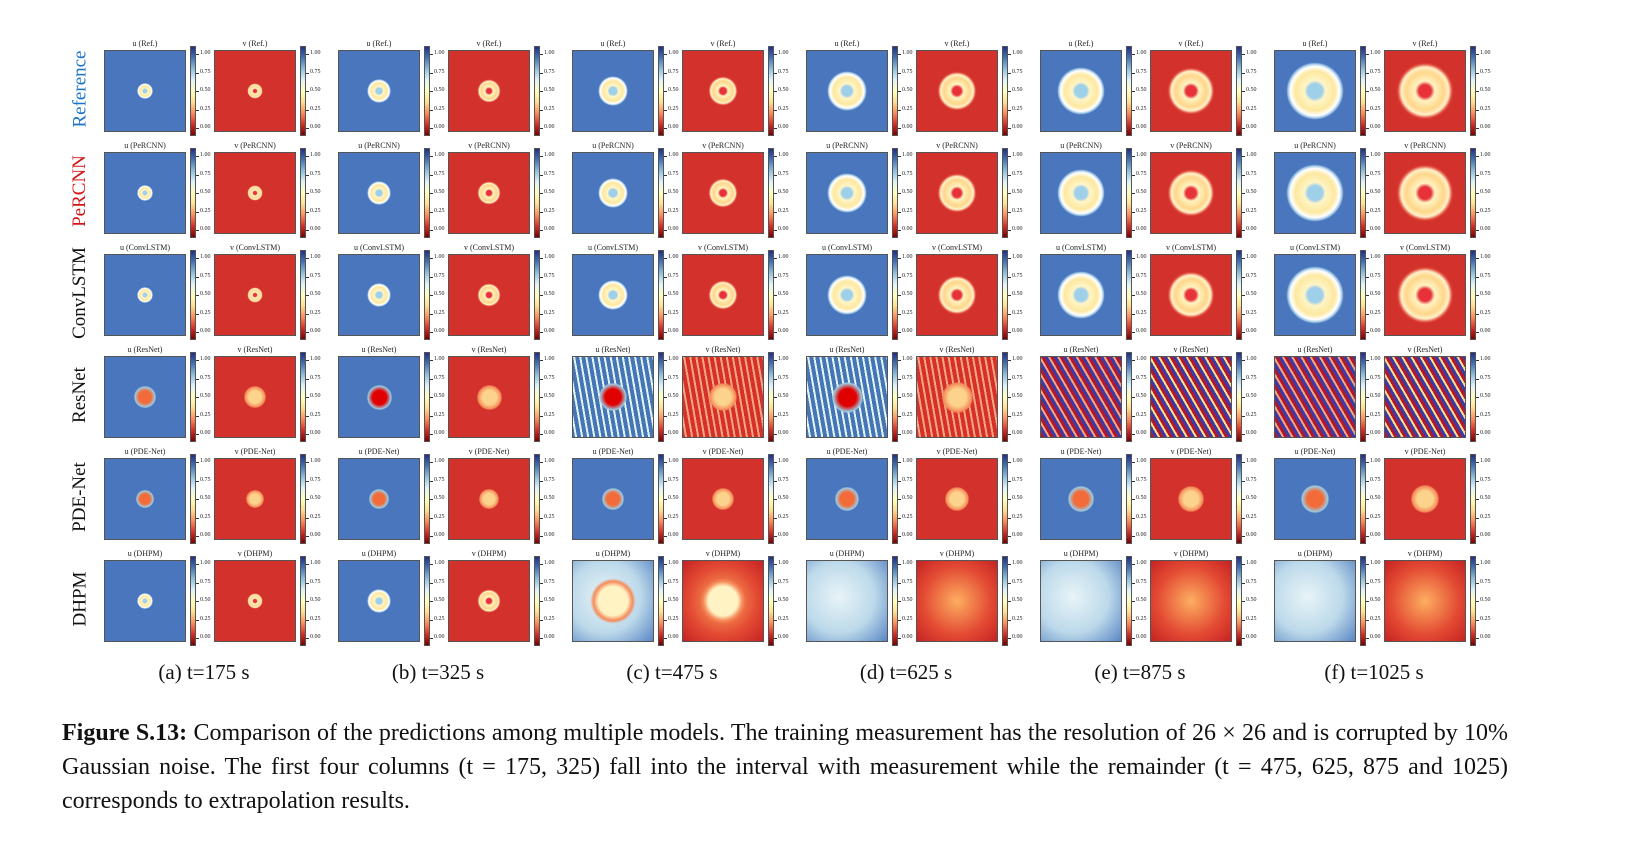  What do you see at coordinates (847, 451) in the screenshot?
I see `panel-title: u (PDE-Net)` at bounding box center [847, 451].